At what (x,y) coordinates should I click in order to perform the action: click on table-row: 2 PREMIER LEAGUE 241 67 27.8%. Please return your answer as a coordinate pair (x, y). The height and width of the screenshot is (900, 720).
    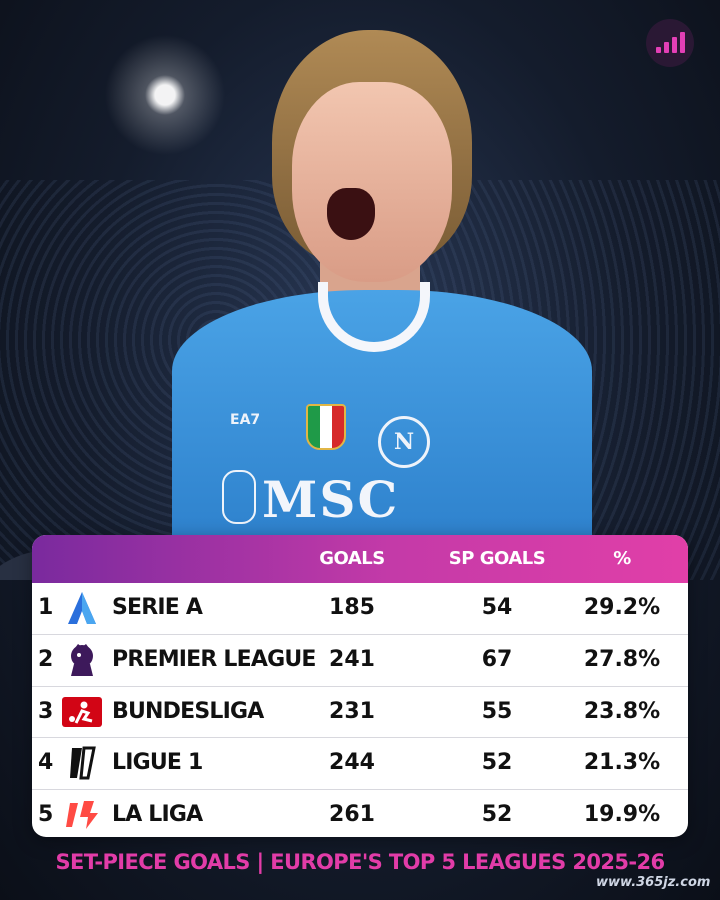
    Looking at the image, I should click on (360, 661).